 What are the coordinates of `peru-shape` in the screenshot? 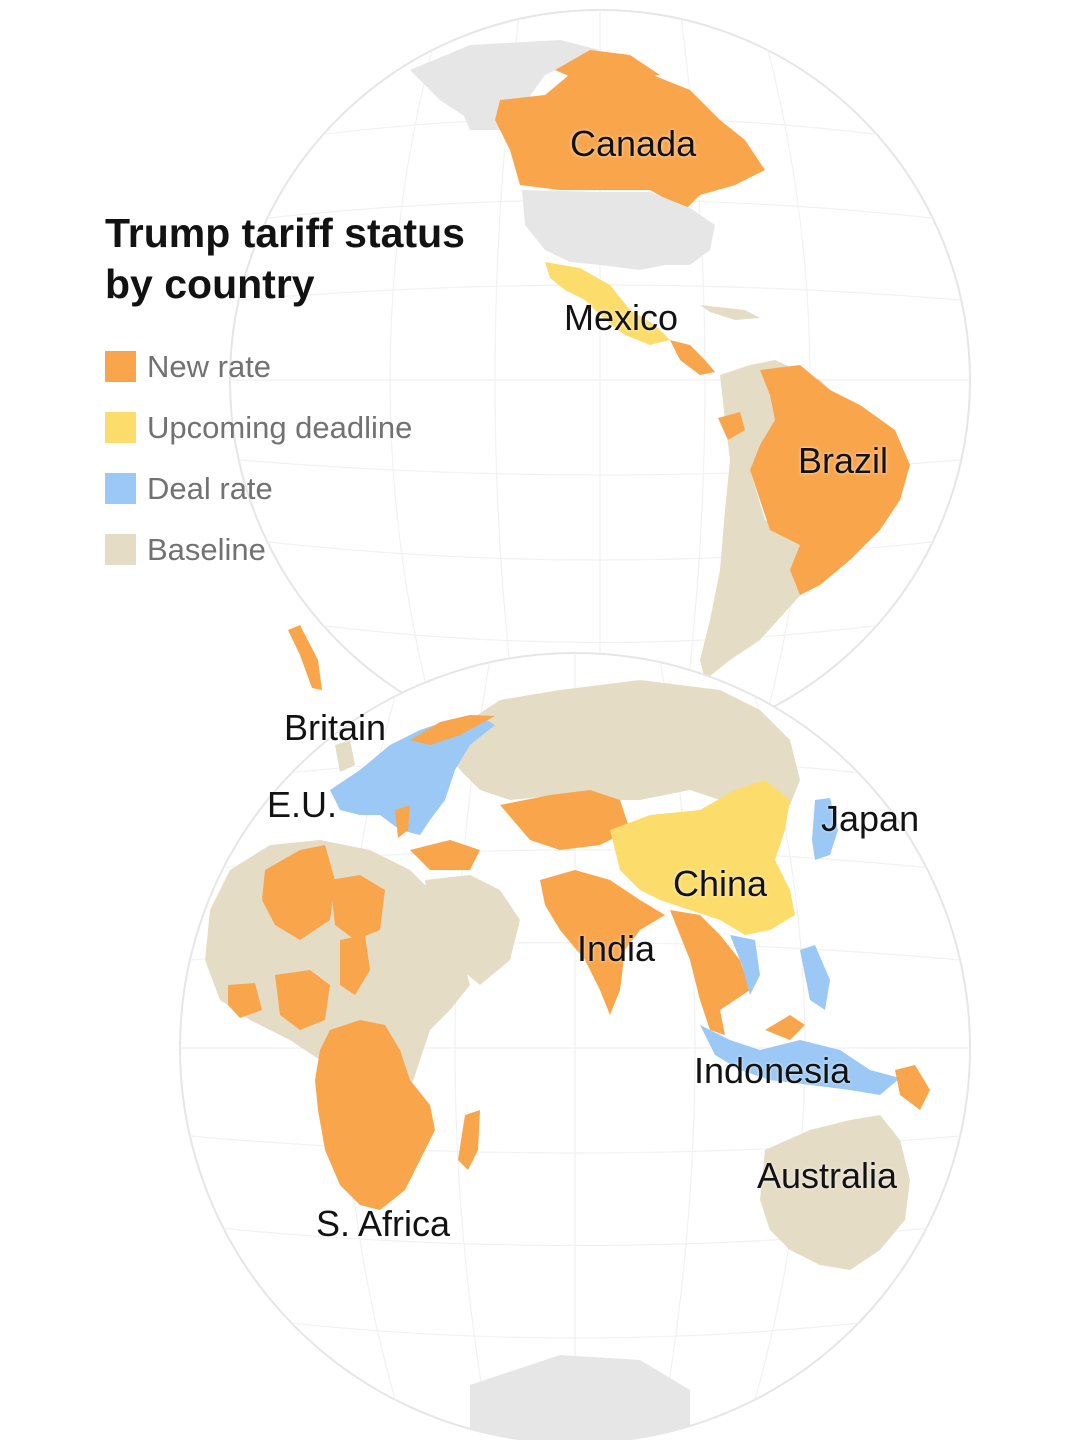 It's located at (731, 426).